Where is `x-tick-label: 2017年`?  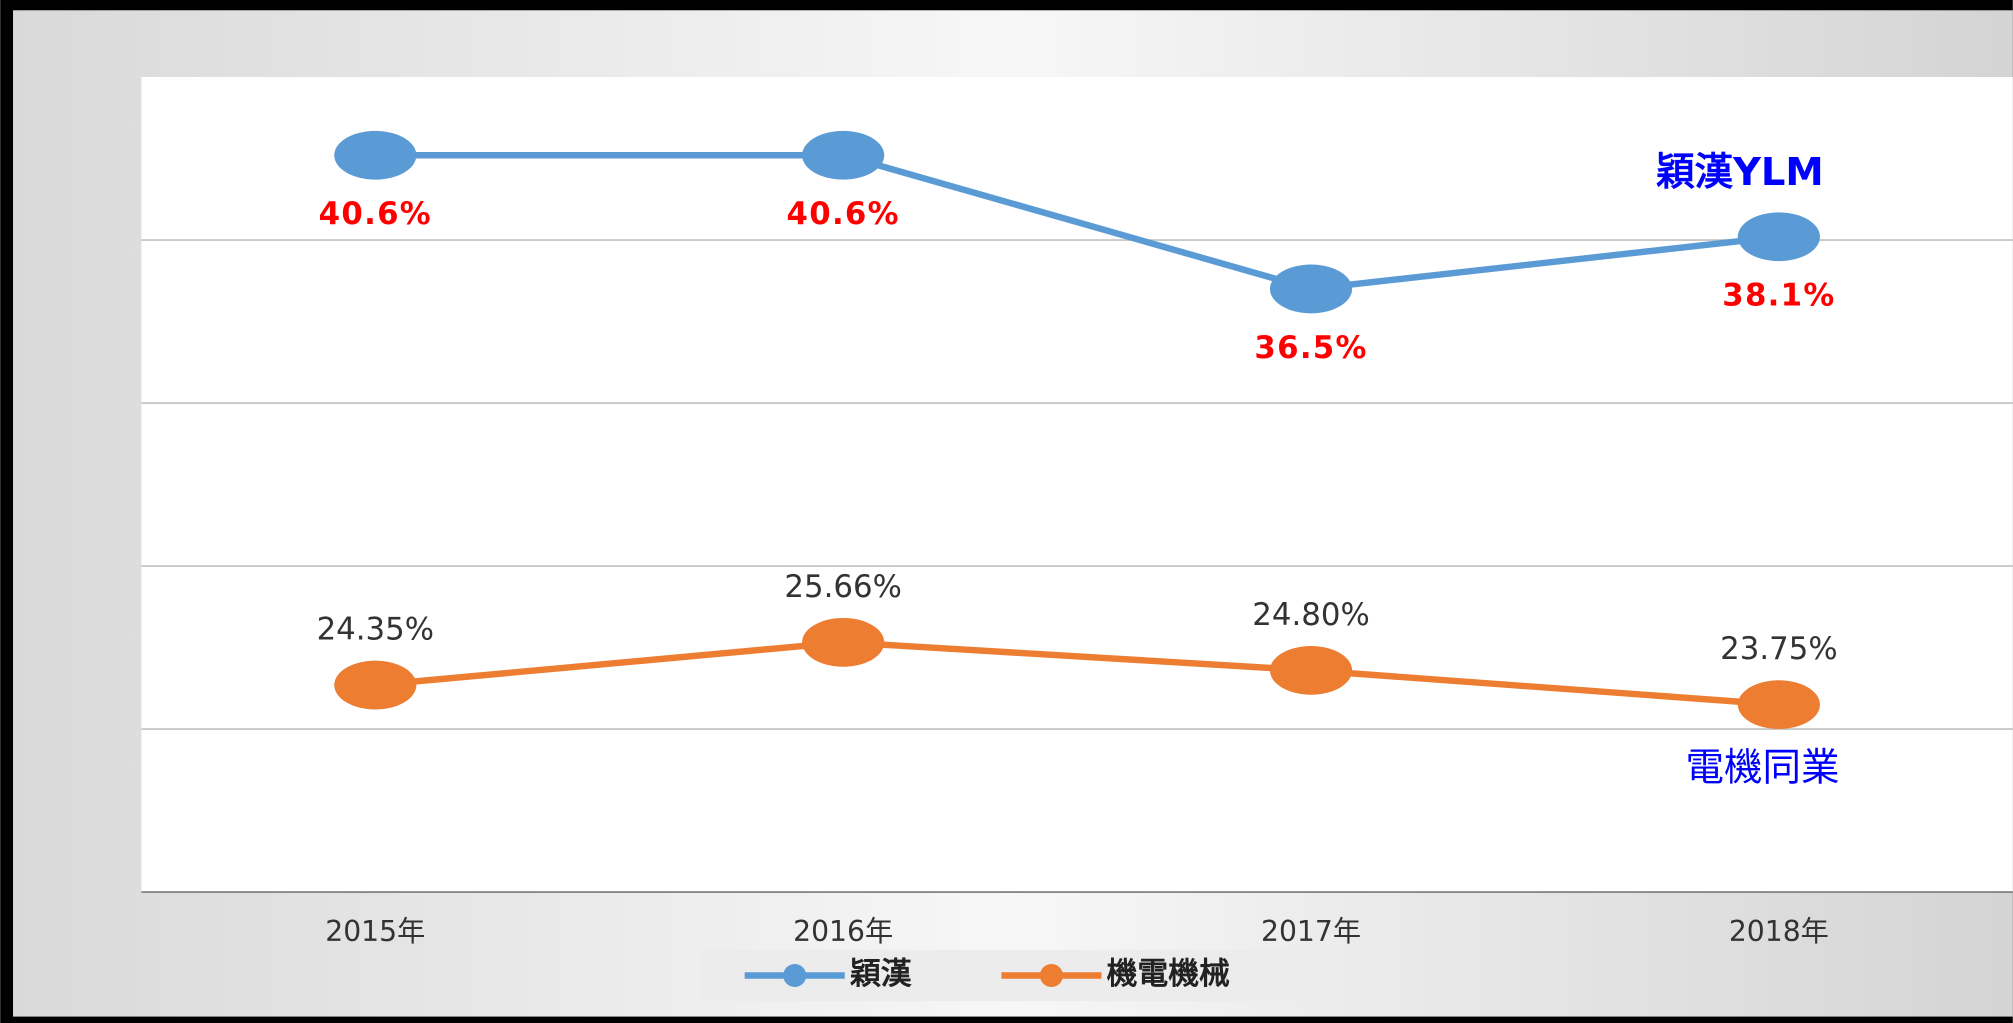 x-tick-label: 2017年 is located at coordinates (1311, 931).